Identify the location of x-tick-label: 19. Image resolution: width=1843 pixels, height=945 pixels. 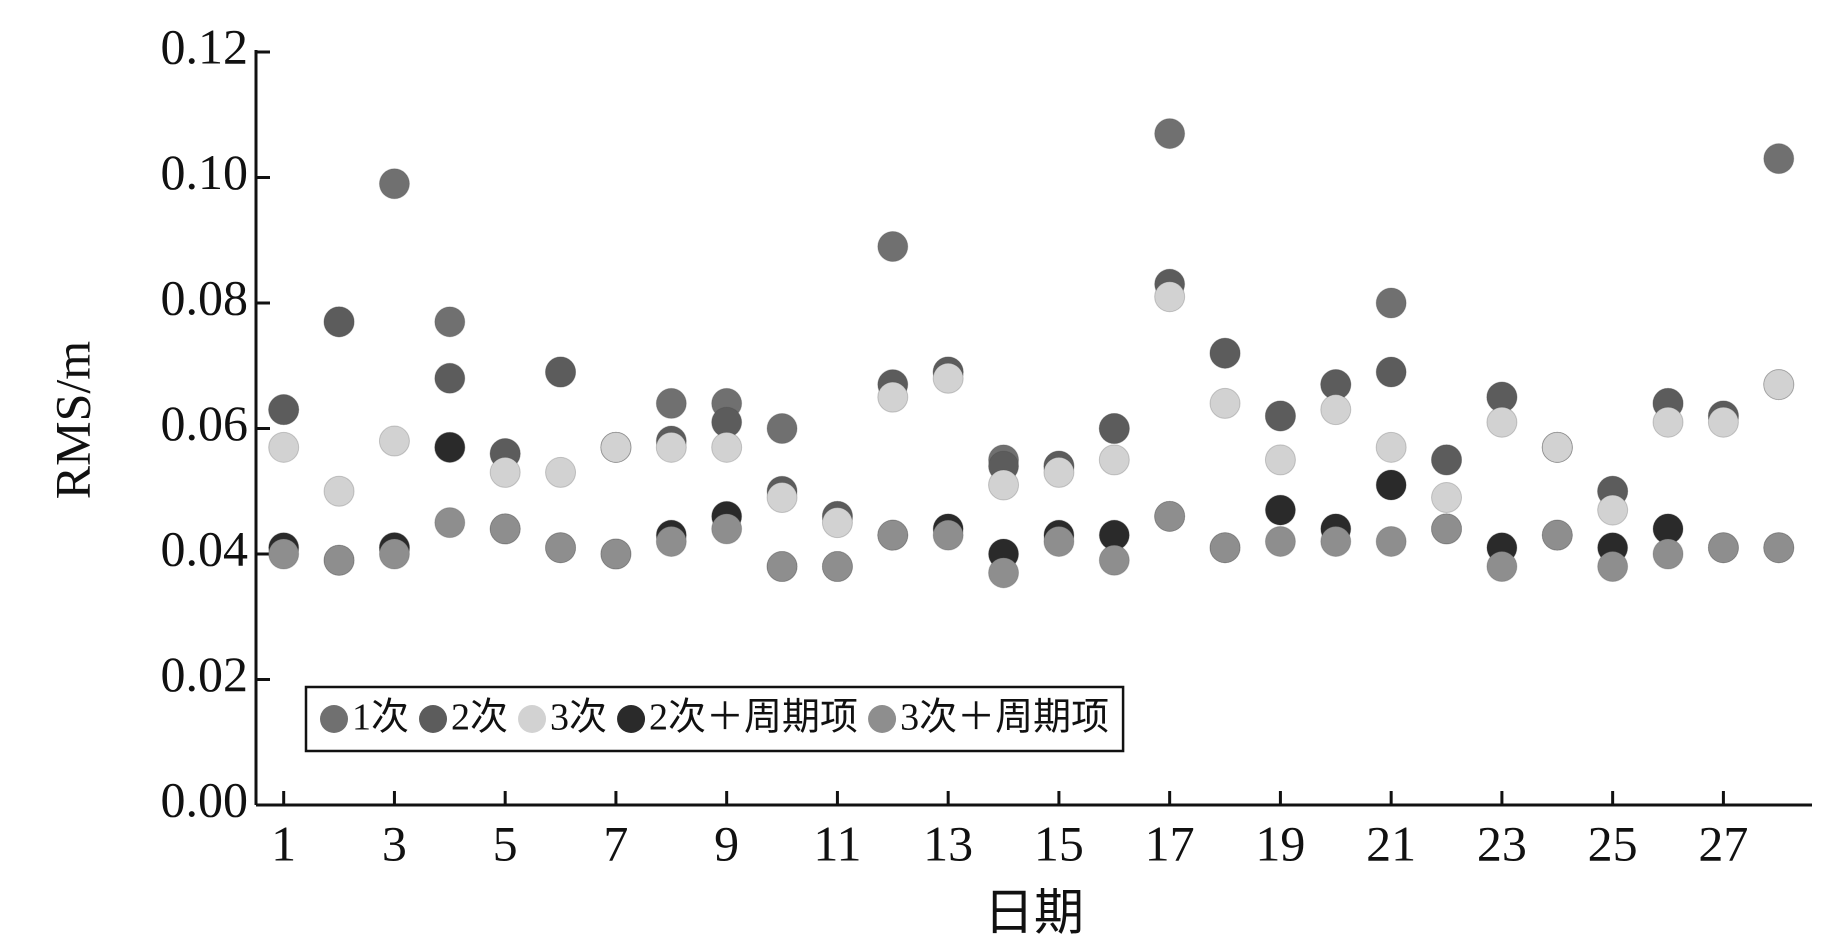
(1280, 843).